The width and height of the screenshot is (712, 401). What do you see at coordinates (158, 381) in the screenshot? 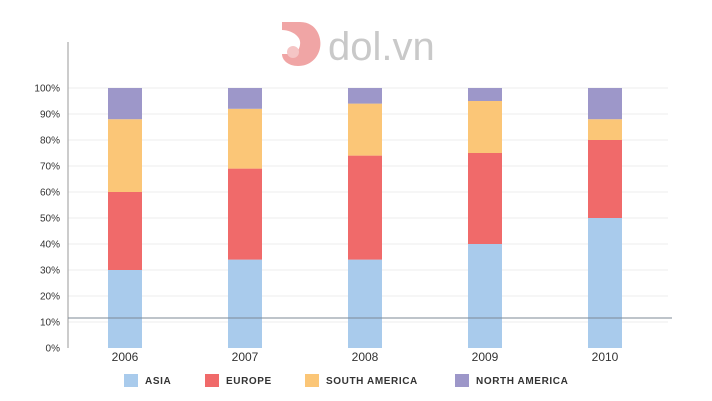
I see `legend-label: ASIA` at bounding box center [158, 381].